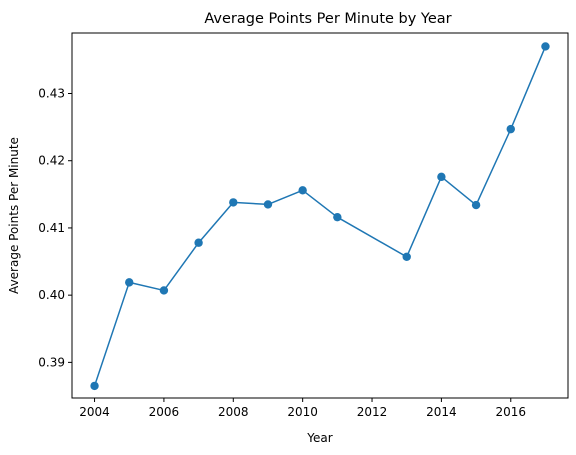 The height and width of the screenshot is (455, 576). What do you see at coordinates (327, 19) in the screenshot?
I see `chart-title: Average Points Per Minute by Year` at bounding box center [327, 19].